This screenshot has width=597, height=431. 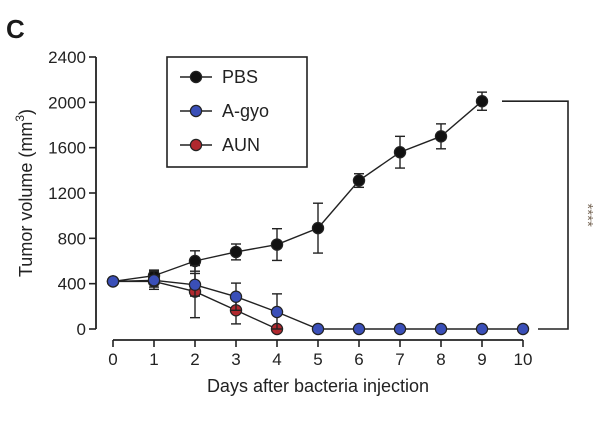 What do you see at coordinates (358, 359) in the screenshot?
I see `x-tick-label: 6` at bounding box center [358, 359].